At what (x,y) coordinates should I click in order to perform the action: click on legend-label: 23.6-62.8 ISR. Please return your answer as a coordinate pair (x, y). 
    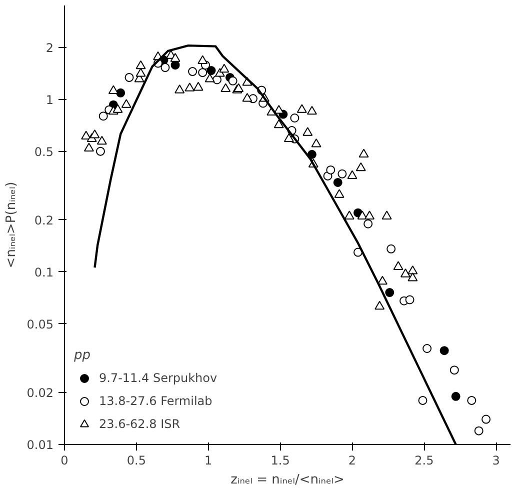
    Looking at the image, I should click on (139, 424).